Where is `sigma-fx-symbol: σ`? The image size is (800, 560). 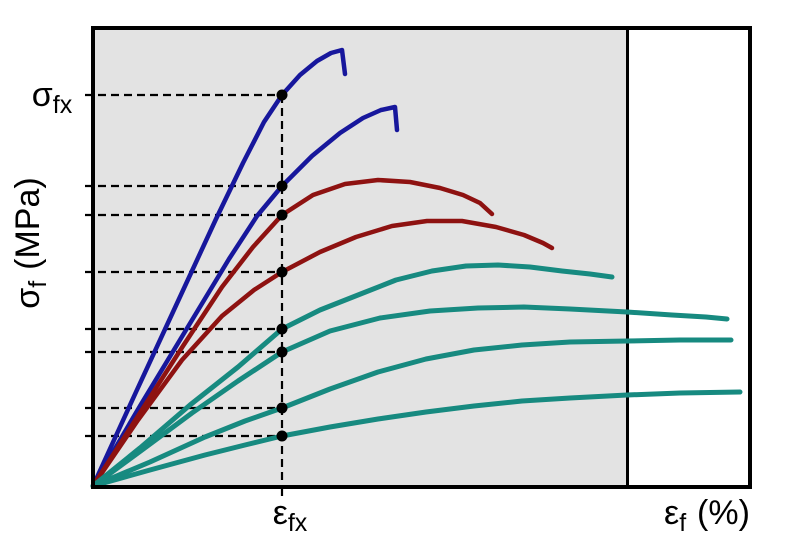
sigma-fx-symbol: σ is located at coordinates (42, 95).